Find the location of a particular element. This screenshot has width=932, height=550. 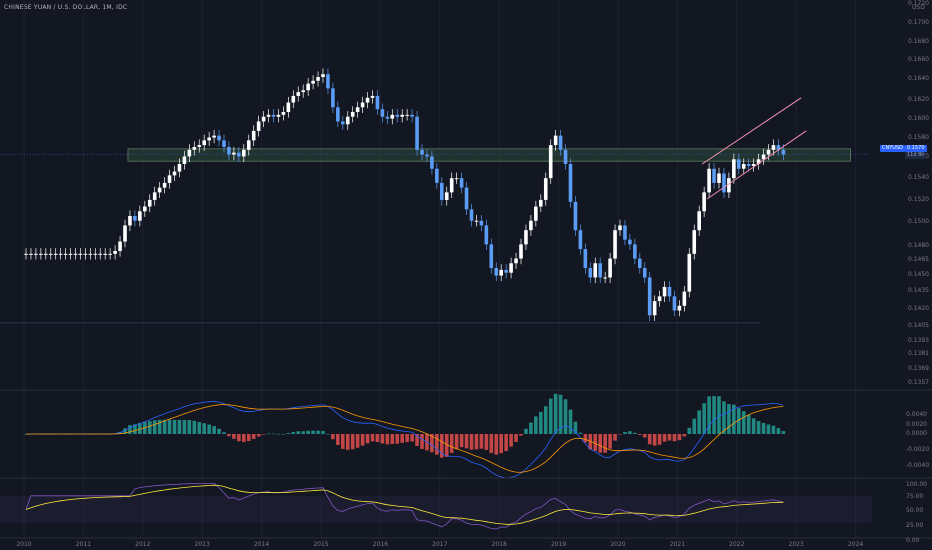

price-tick-label: 0.1700 is located at coordinates (918, 22).